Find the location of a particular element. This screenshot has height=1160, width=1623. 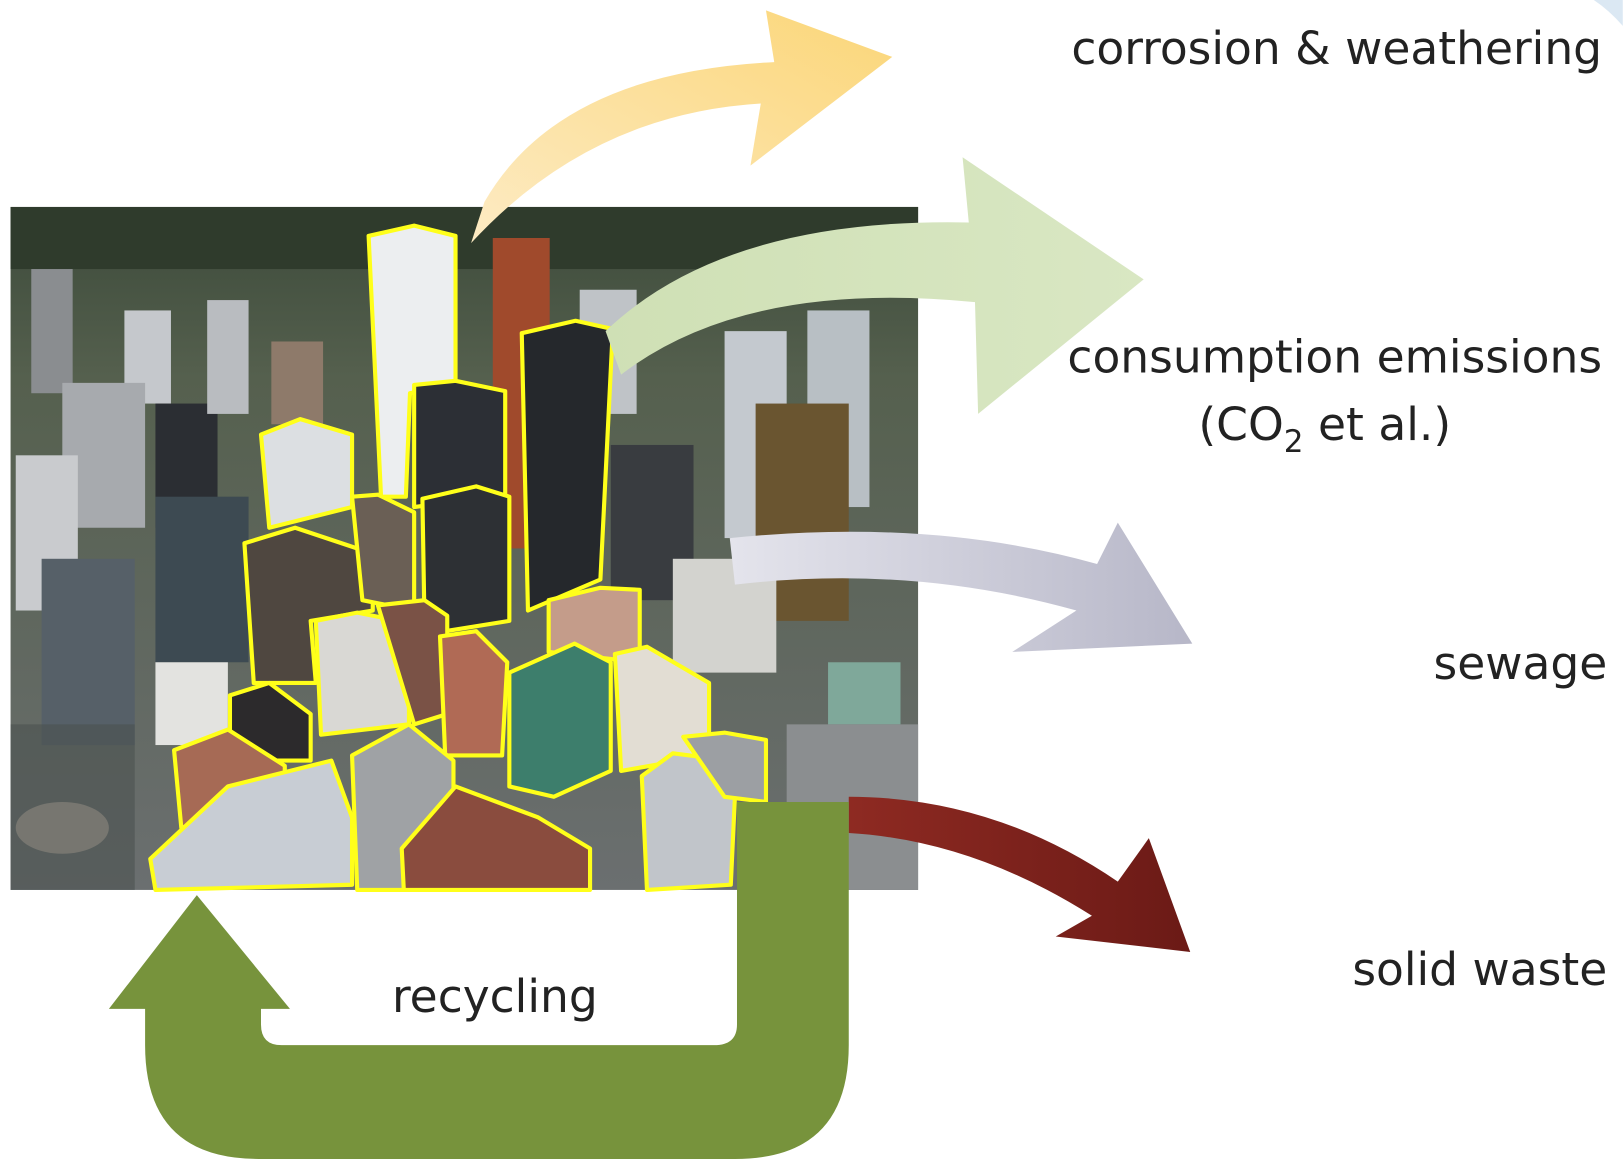

arrow-sewage is located at coordinates (961, 587).